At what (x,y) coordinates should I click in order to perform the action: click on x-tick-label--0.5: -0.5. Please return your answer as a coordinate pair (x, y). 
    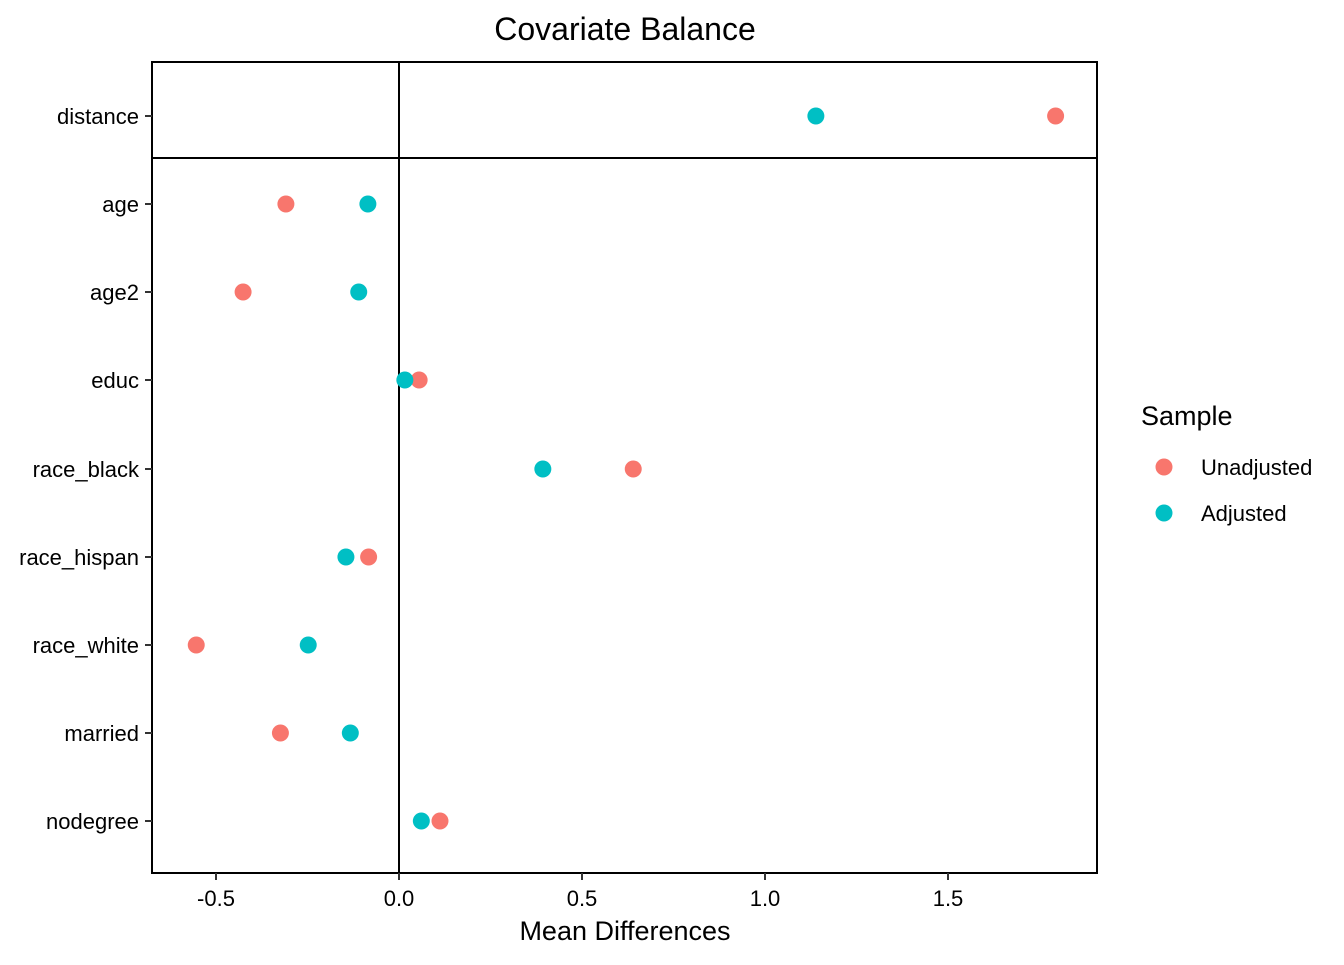
    Looking at the image, I should click on (216, 898).